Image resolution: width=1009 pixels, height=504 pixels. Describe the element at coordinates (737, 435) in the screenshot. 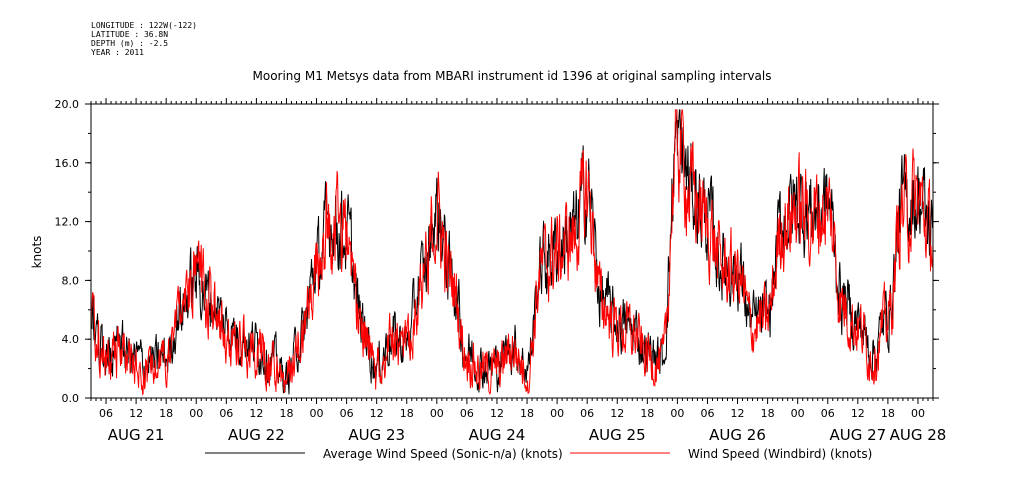

I see `day-label: AUG 26` at that location.